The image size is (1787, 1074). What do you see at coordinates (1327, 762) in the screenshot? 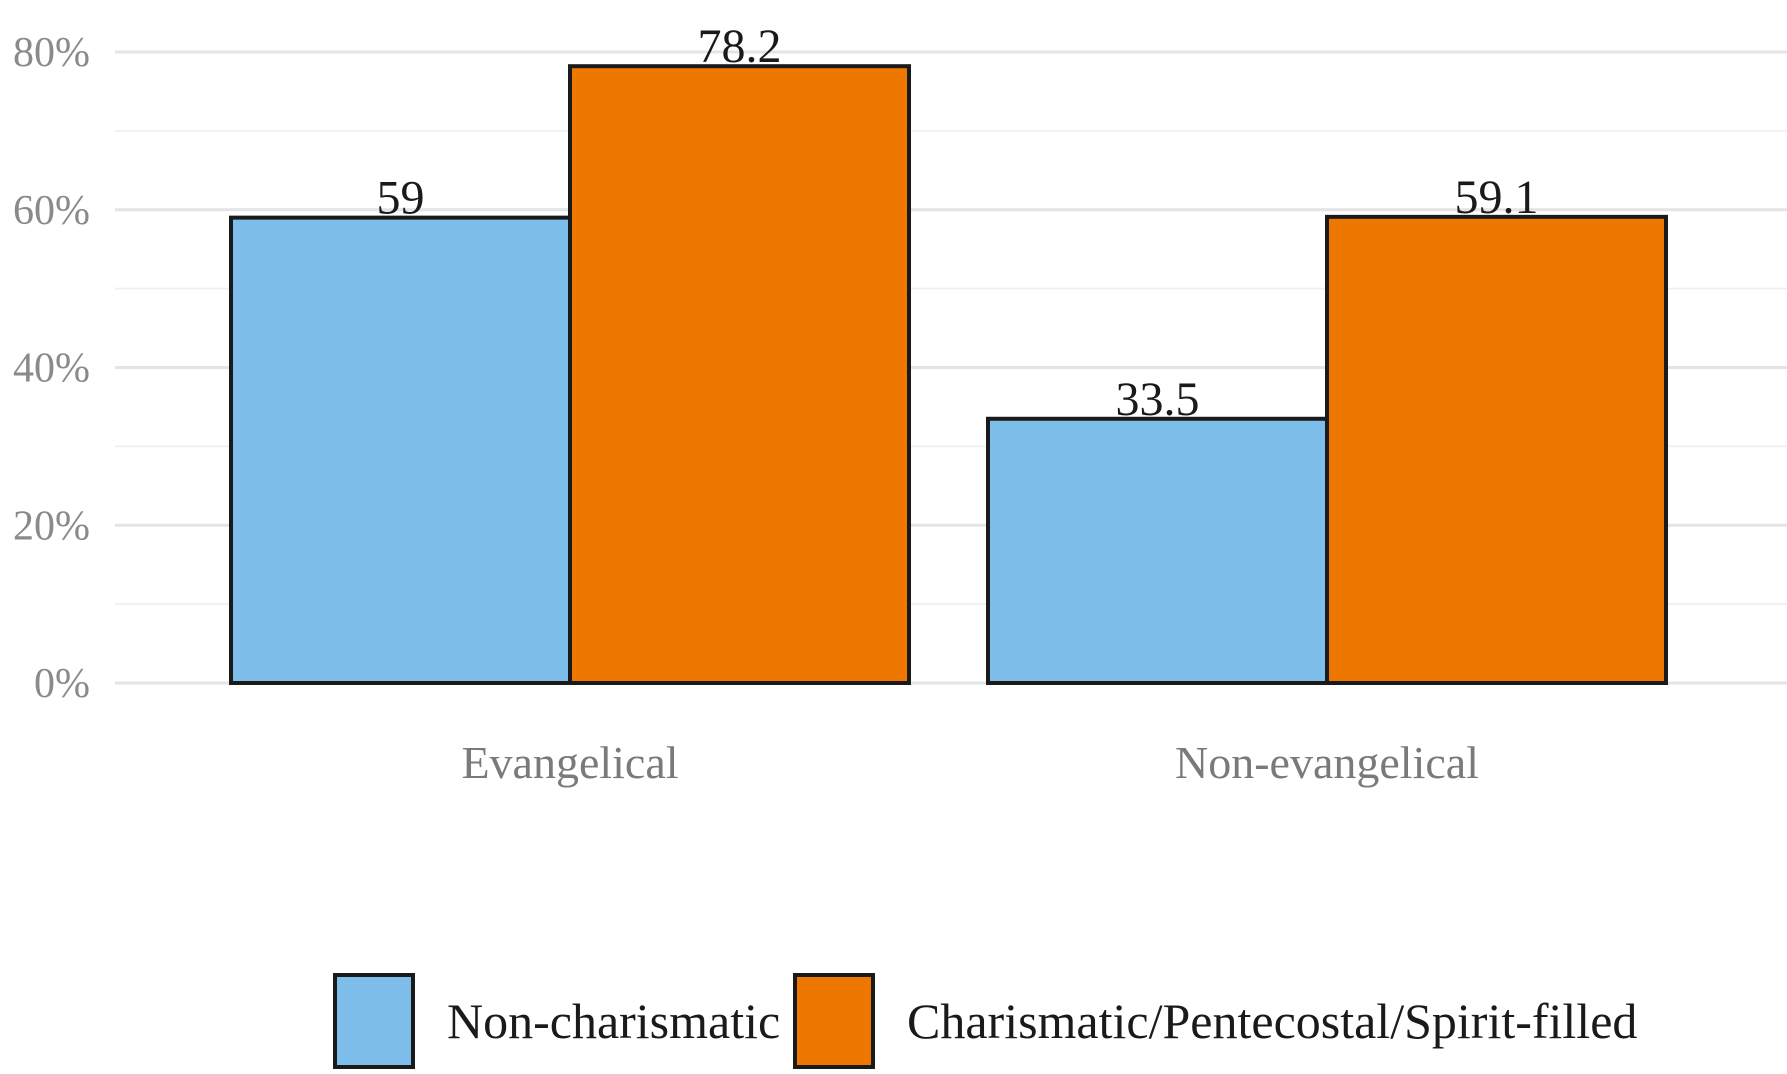
I see `x-category-label: Non-evangelical` at bounding box center [1327, 762].